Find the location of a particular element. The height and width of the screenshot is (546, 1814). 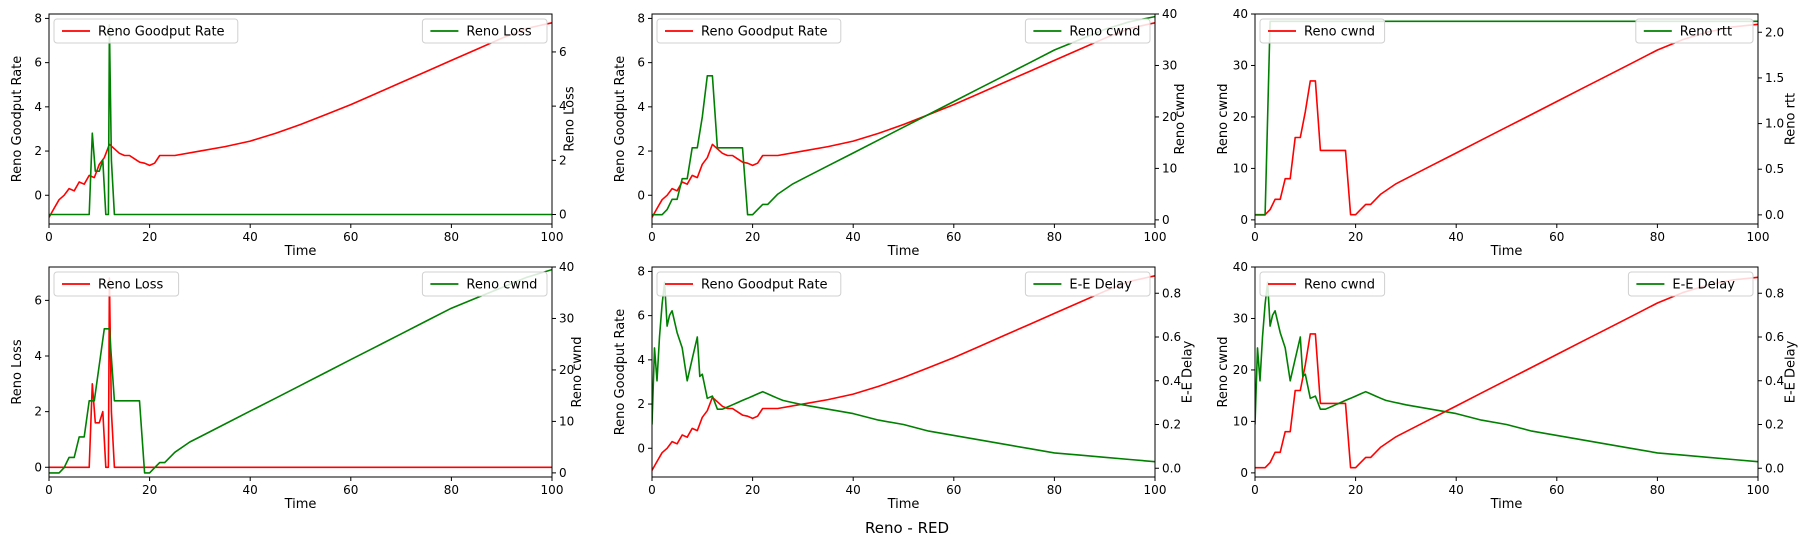

legend-right: E-E Delay is located at coordinates (1690, 284).